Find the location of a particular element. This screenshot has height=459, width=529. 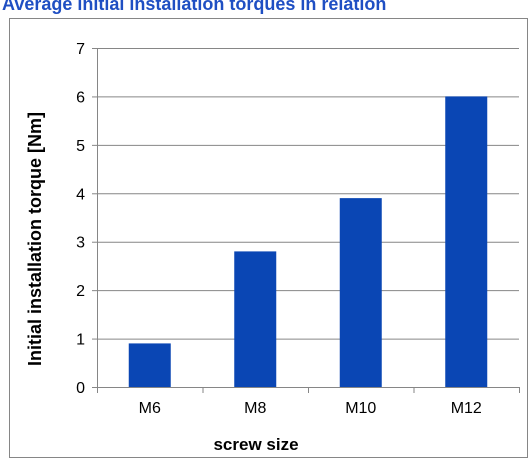

y-tick-label: 2 is located at coordinates (80, 291).